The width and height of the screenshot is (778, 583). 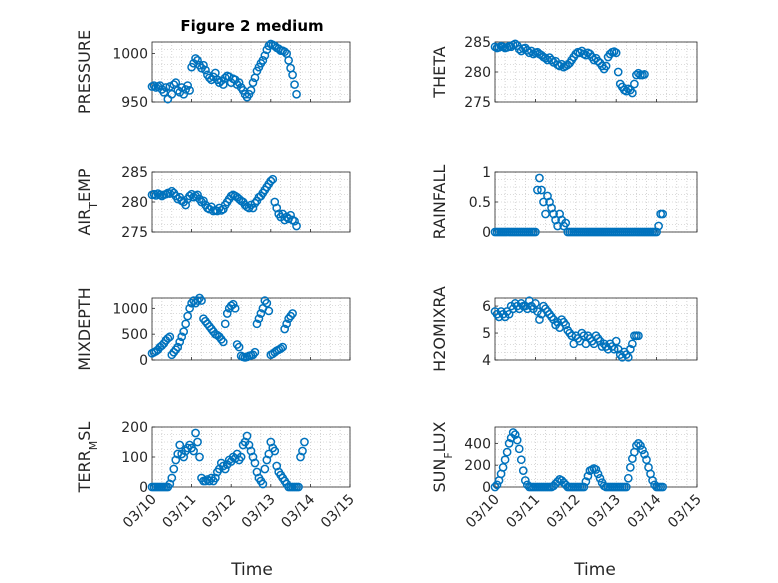 I want to click on x-tick-label: 03/11, so click(x=180, y=512).